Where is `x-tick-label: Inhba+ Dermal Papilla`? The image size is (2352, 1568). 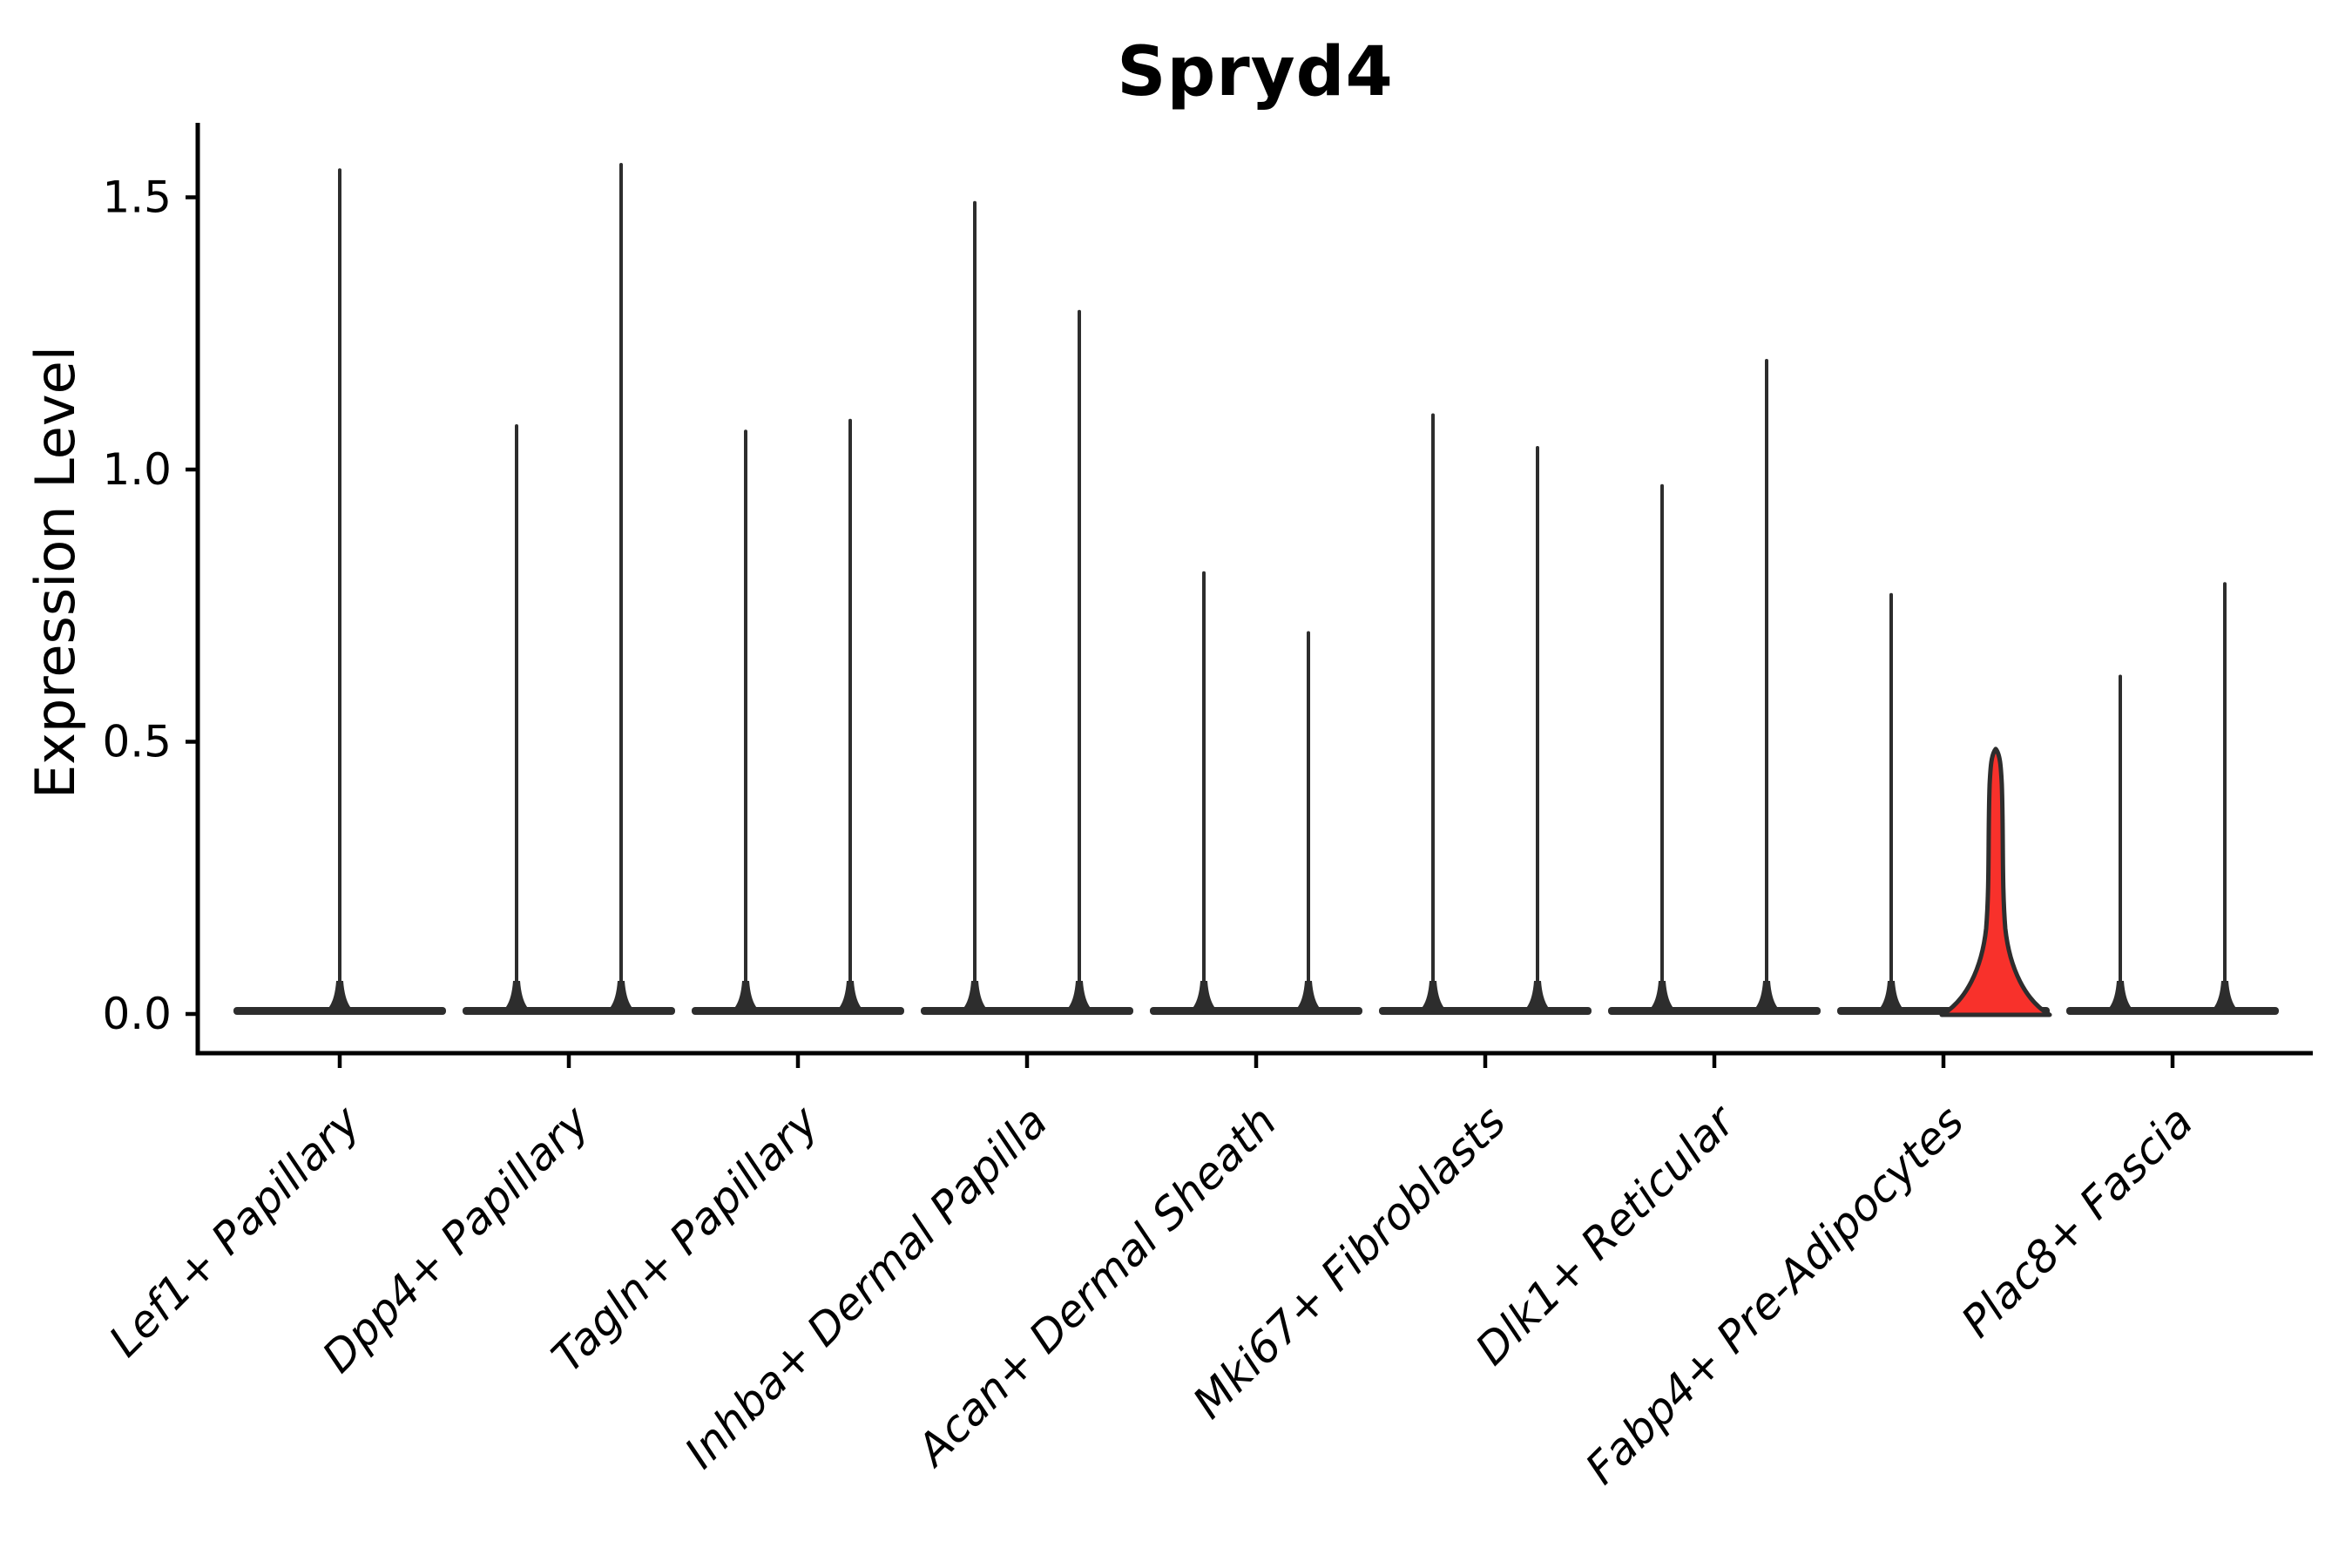
x-tick-label: Inhba+ Dermal Papilla is located at coordinates (866, 1286).